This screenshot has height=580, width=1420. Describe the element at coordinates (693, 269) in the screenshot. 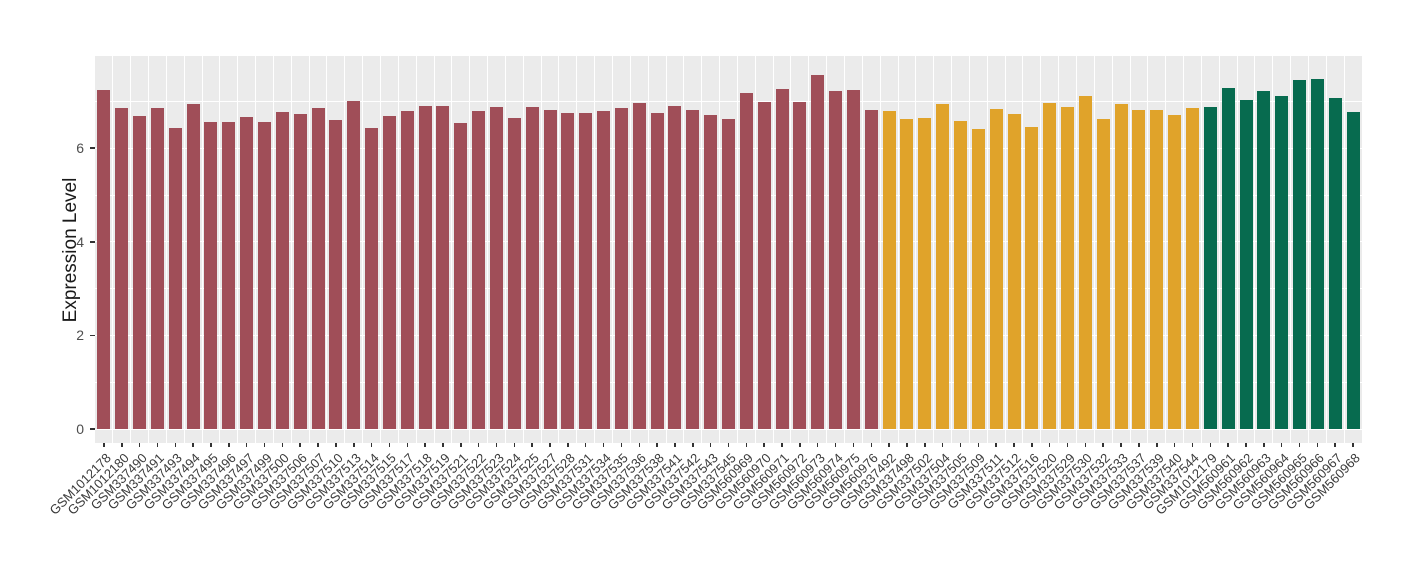

I see `bar-GSM337542` at that location.